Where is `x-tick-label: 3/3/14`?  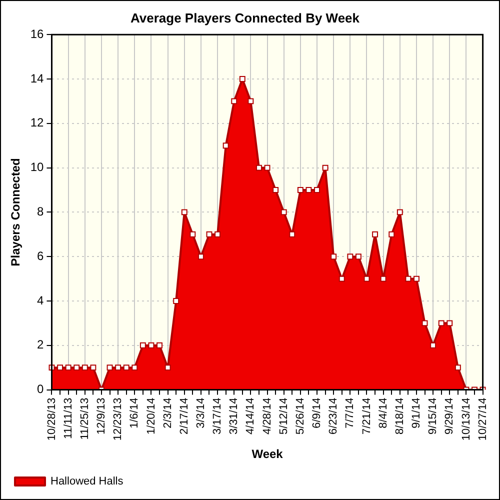
x-tick-label: 3/3/14 is located at coordinates (200, 413).